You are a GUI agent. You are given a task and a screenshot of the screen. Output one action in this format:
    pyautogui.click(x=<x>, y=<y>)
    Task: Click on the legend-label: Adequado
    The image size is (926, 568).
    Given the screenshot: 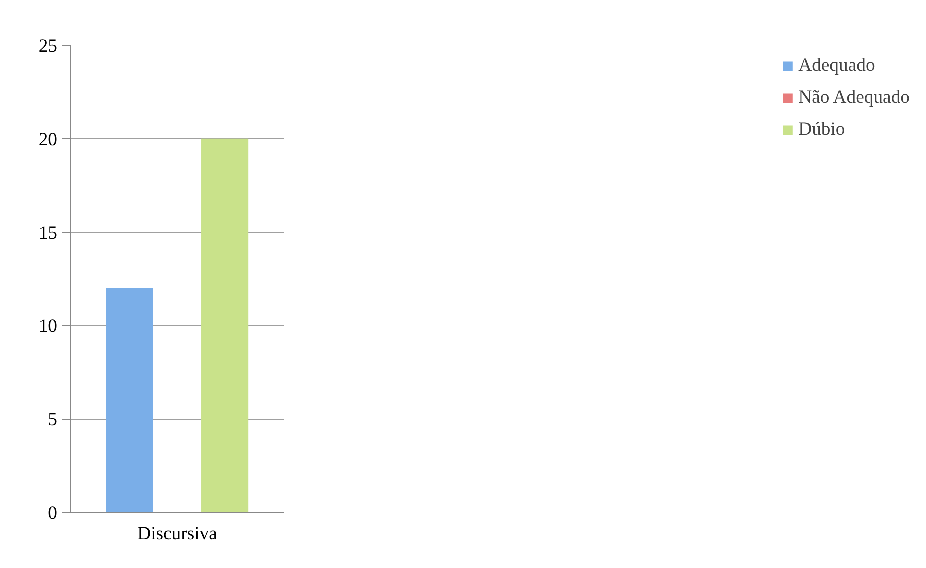 What is the action you would take?
    pyautogui.click(x=837, y=66)
    